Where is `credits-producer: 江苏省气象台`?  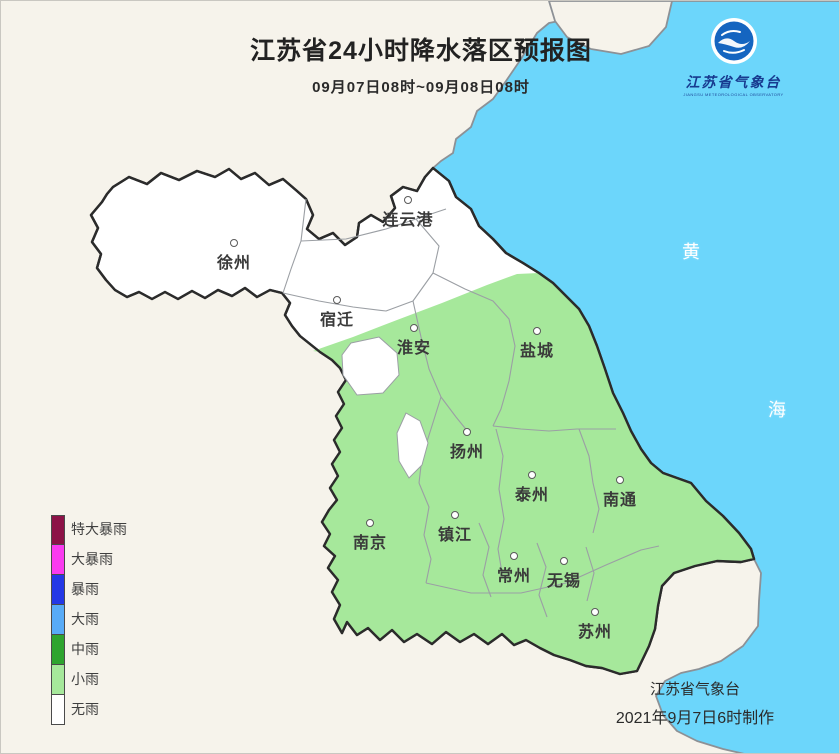
credits-producer: 江苏省气象台 is located at coordinates (694, 689).